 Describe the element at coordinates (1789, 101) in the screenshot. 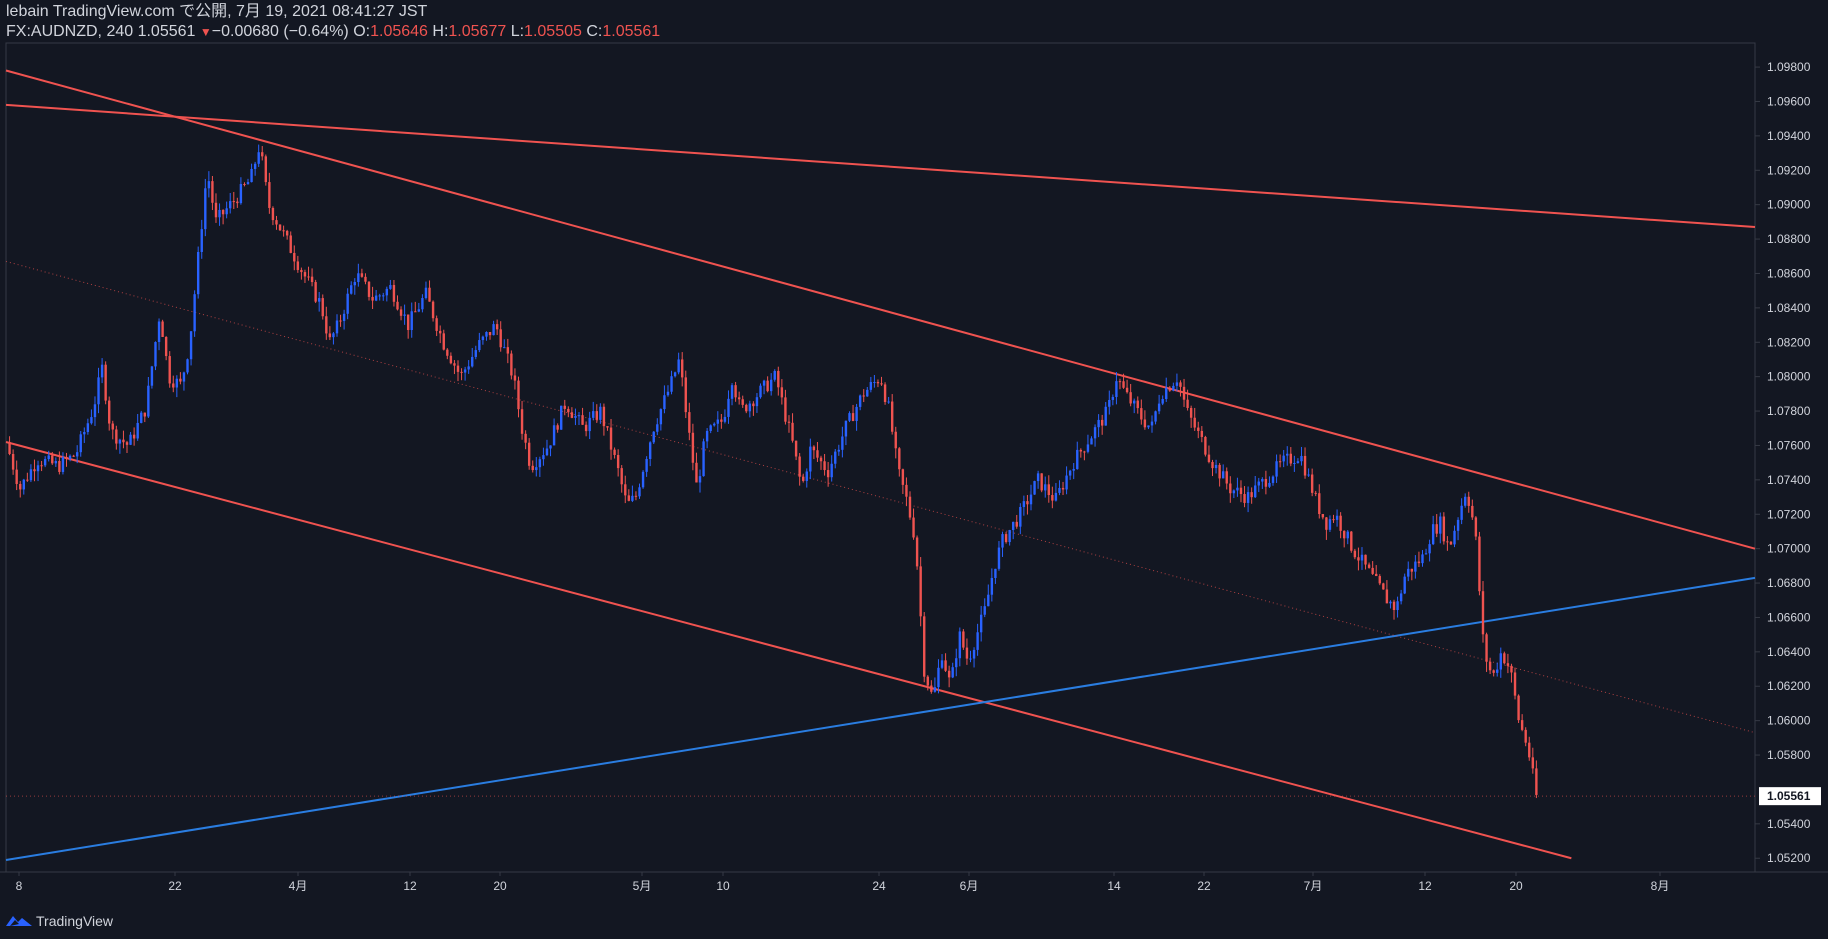

I see `y-tick-label: 1.09600` at that location.